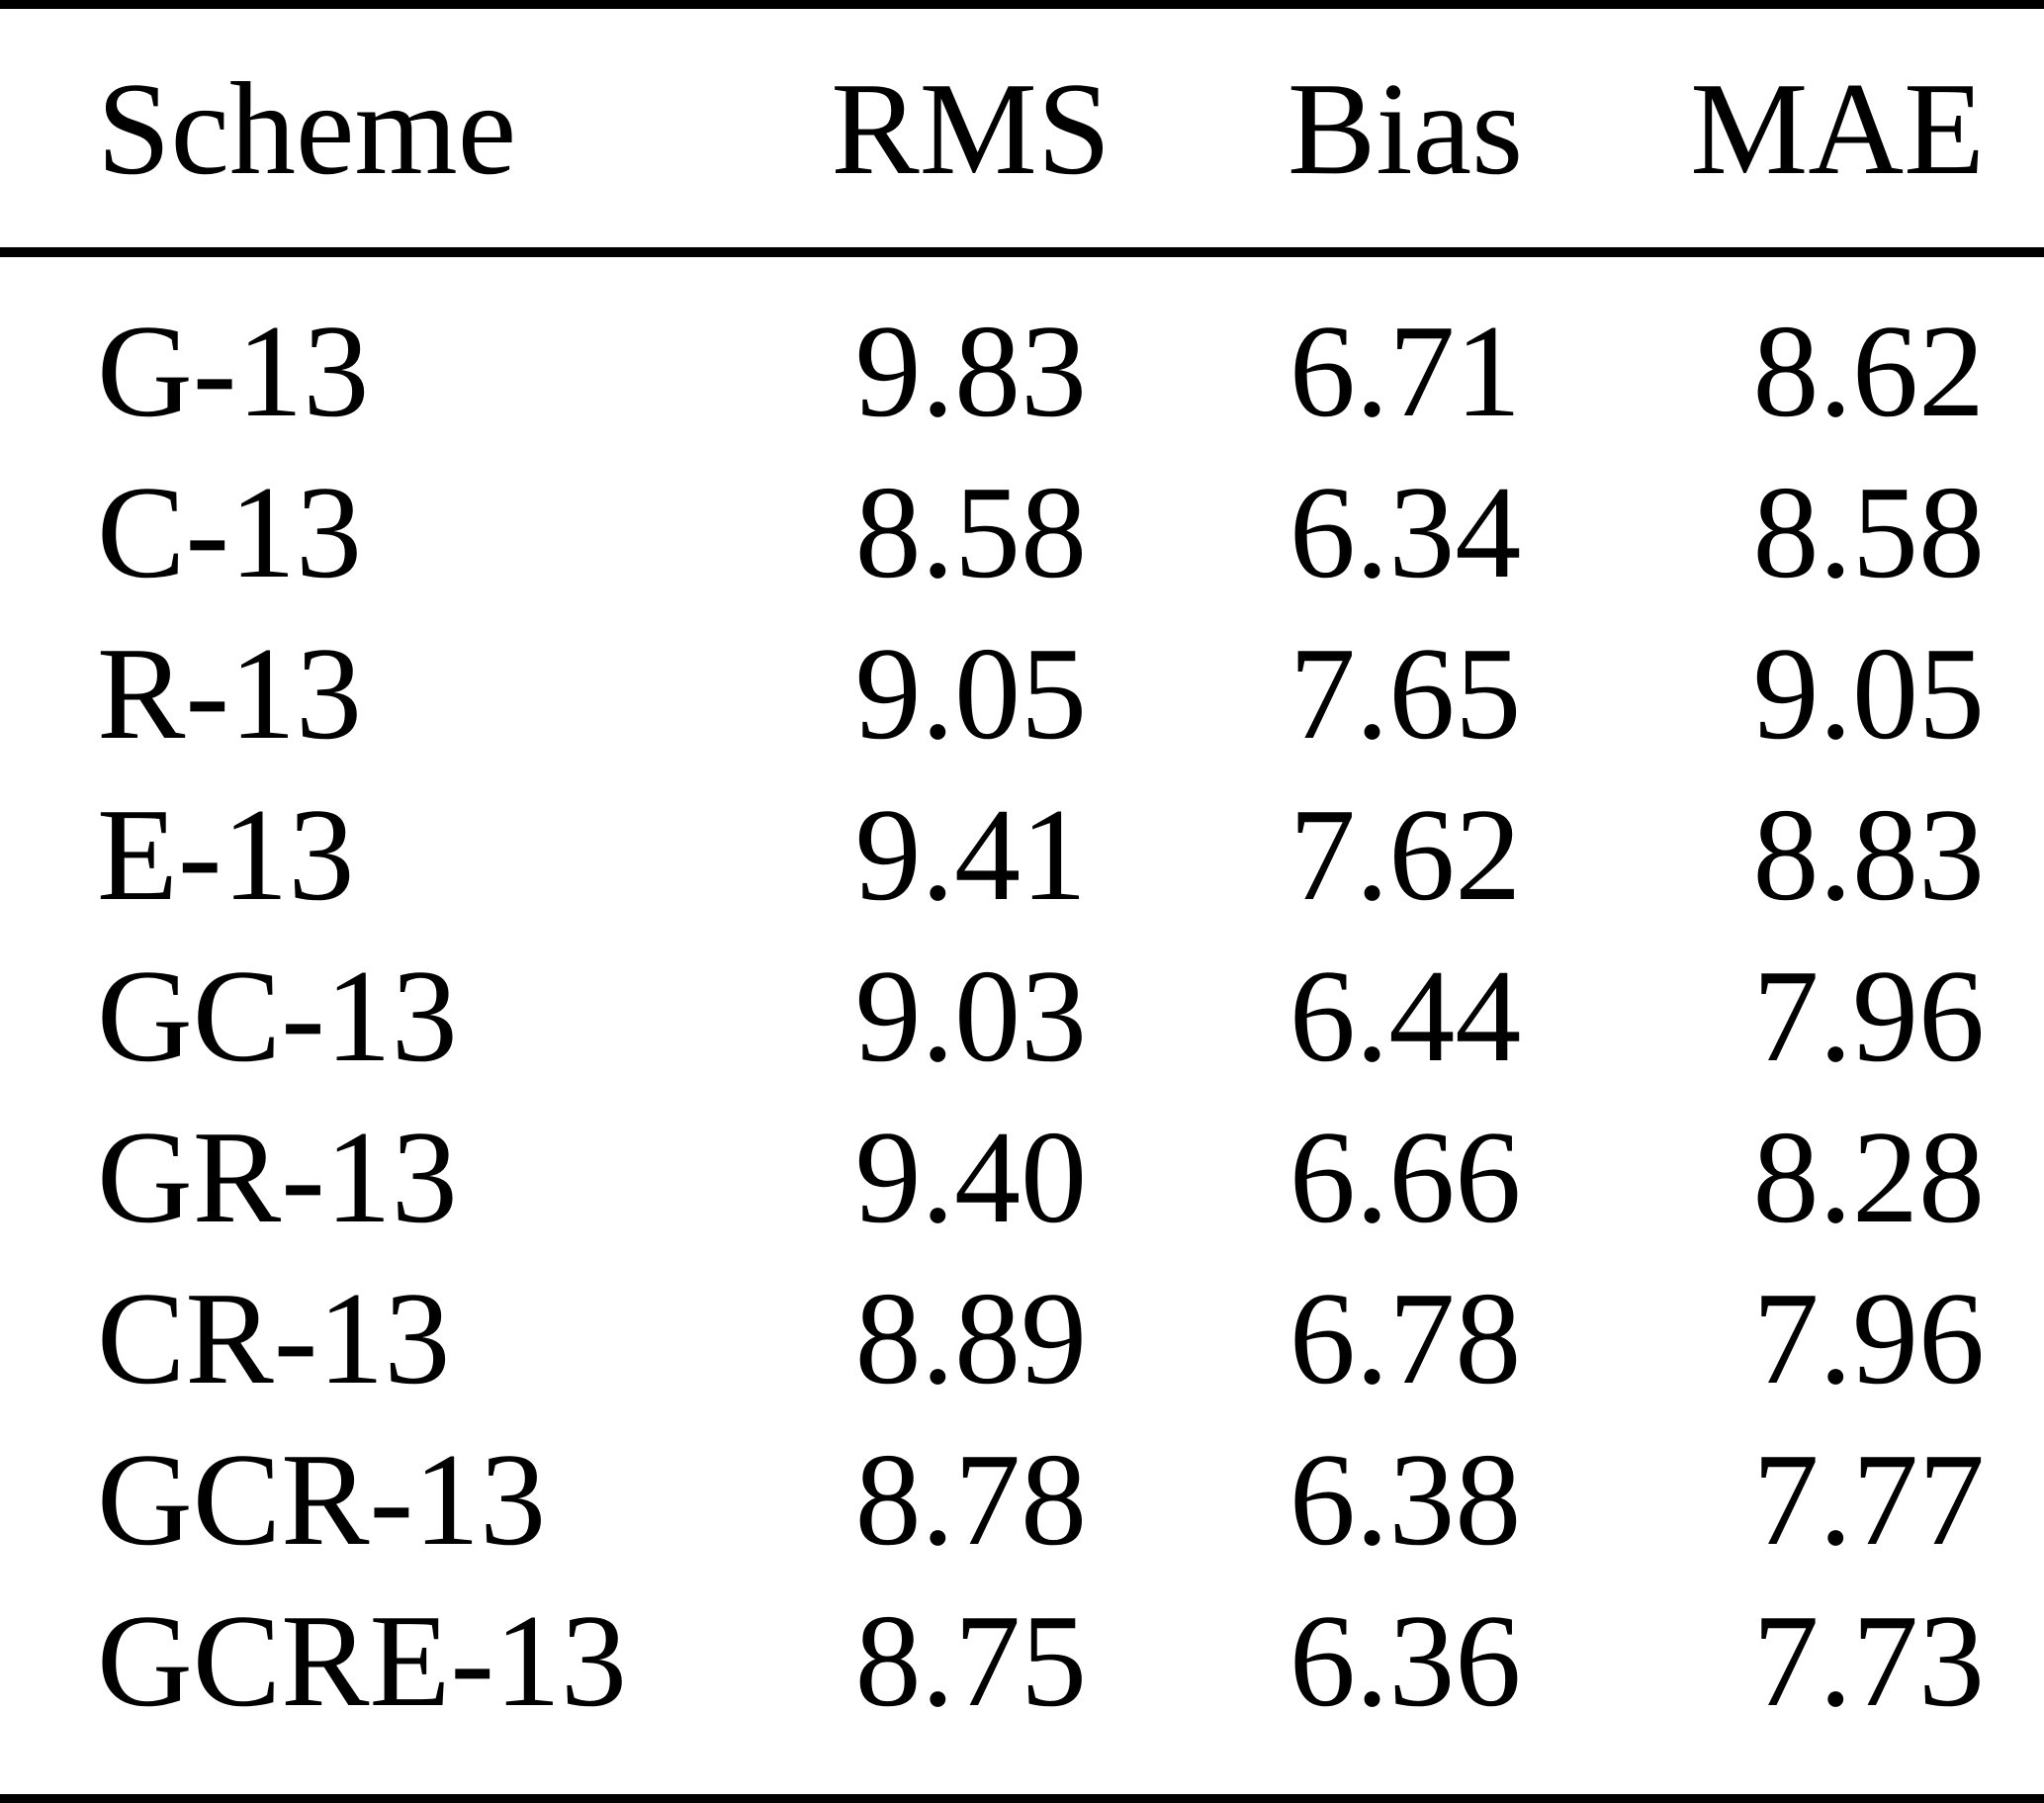 The width and height of the screenshot is (2044, 1803). I want to click on column-header-scheme: Scheme, so click(307, 128).